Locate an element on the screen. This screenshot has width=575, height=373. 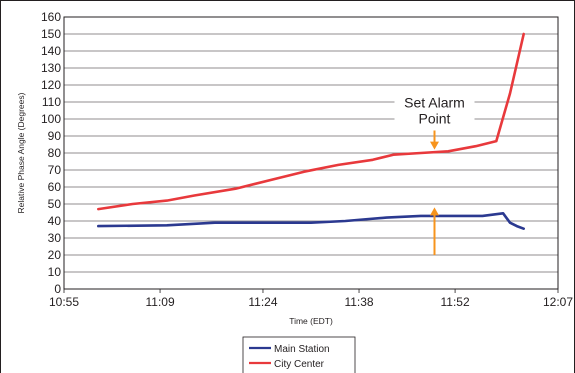
legend-label: Main Station is located at coordinates (302, 349).